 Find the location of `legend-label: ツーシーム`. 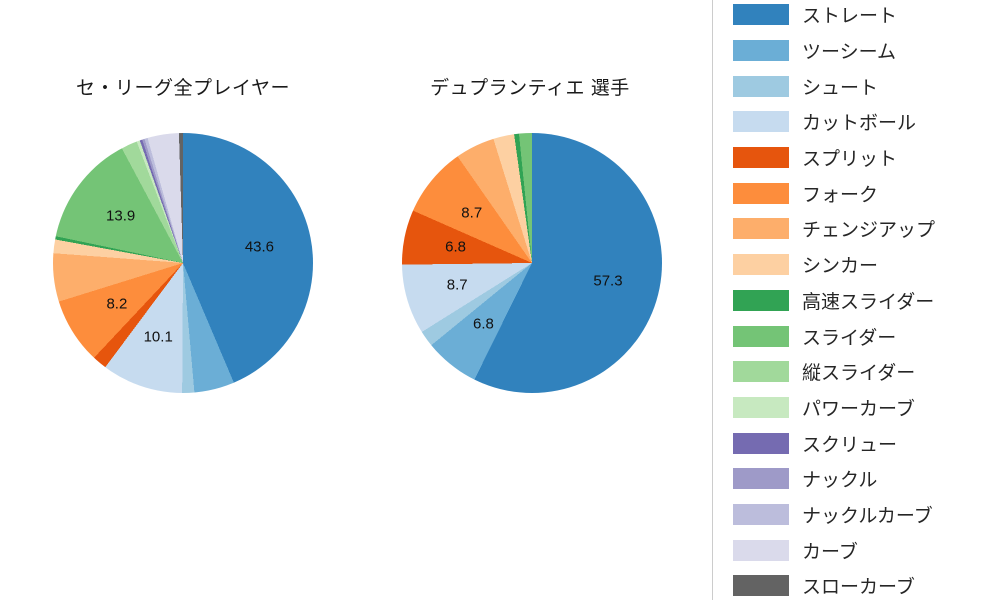

legend-label: ツーシーム is located at coordinates (849, 53).